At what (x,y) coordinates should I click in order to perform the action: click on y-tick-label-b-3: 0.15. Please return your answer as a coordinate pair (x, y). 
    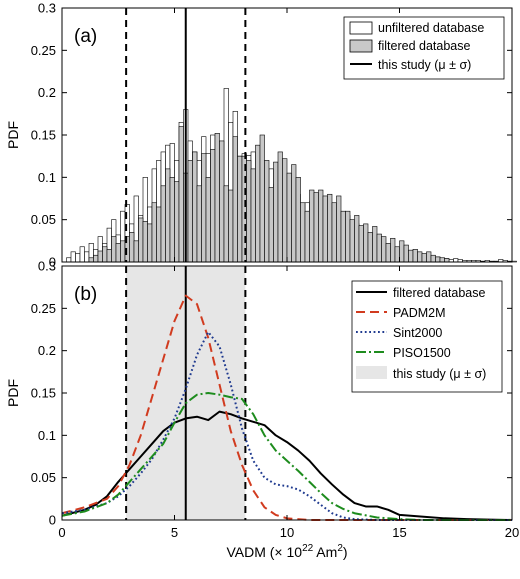
    Looking at the image, I should click on (43, 393).